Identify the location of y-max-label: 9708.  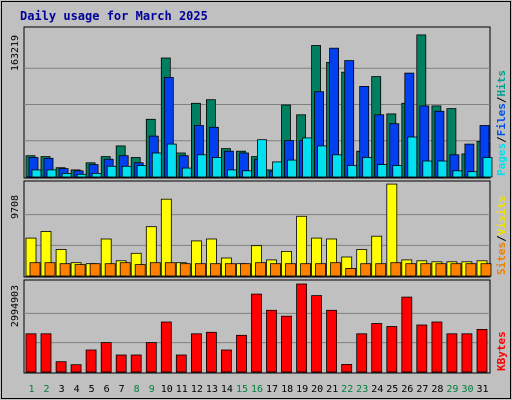
(15, 207).